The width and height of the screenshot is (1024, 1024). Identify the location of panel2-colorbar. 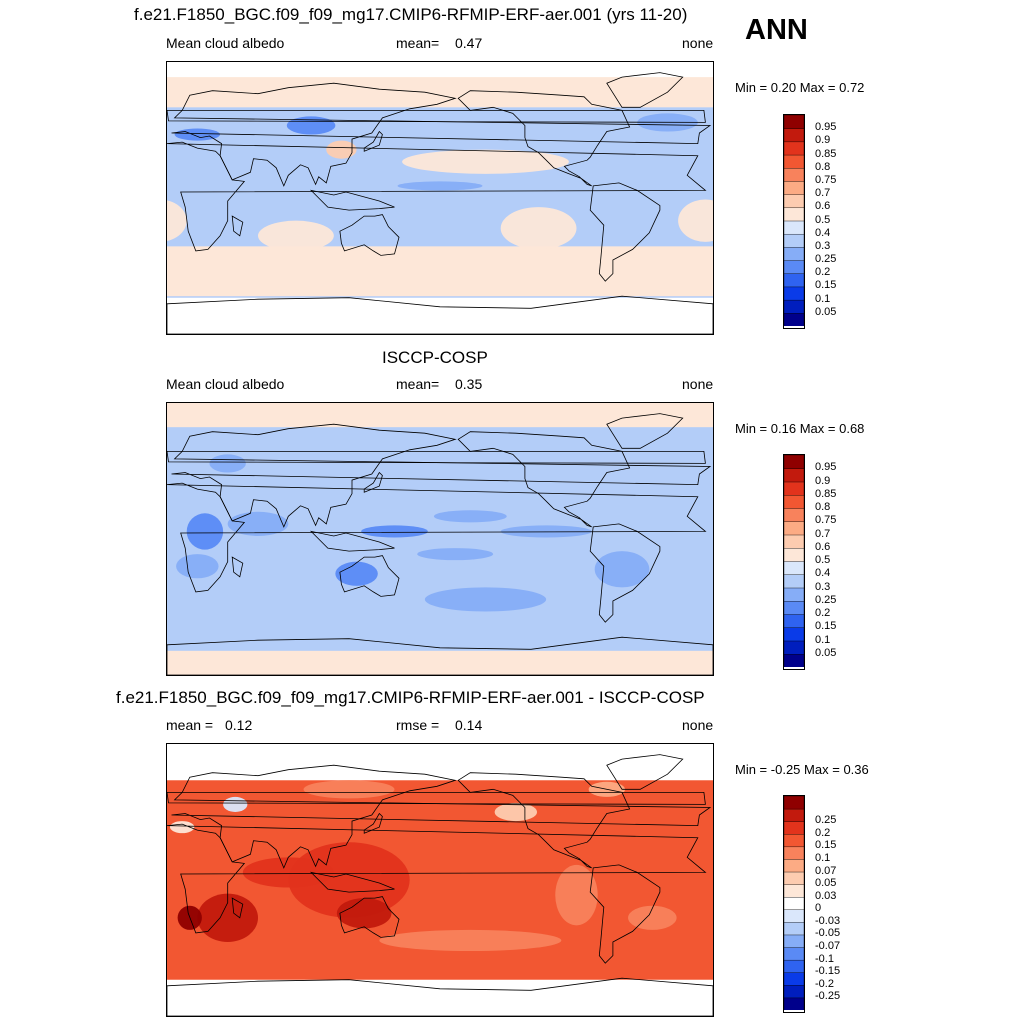
(794, 562).